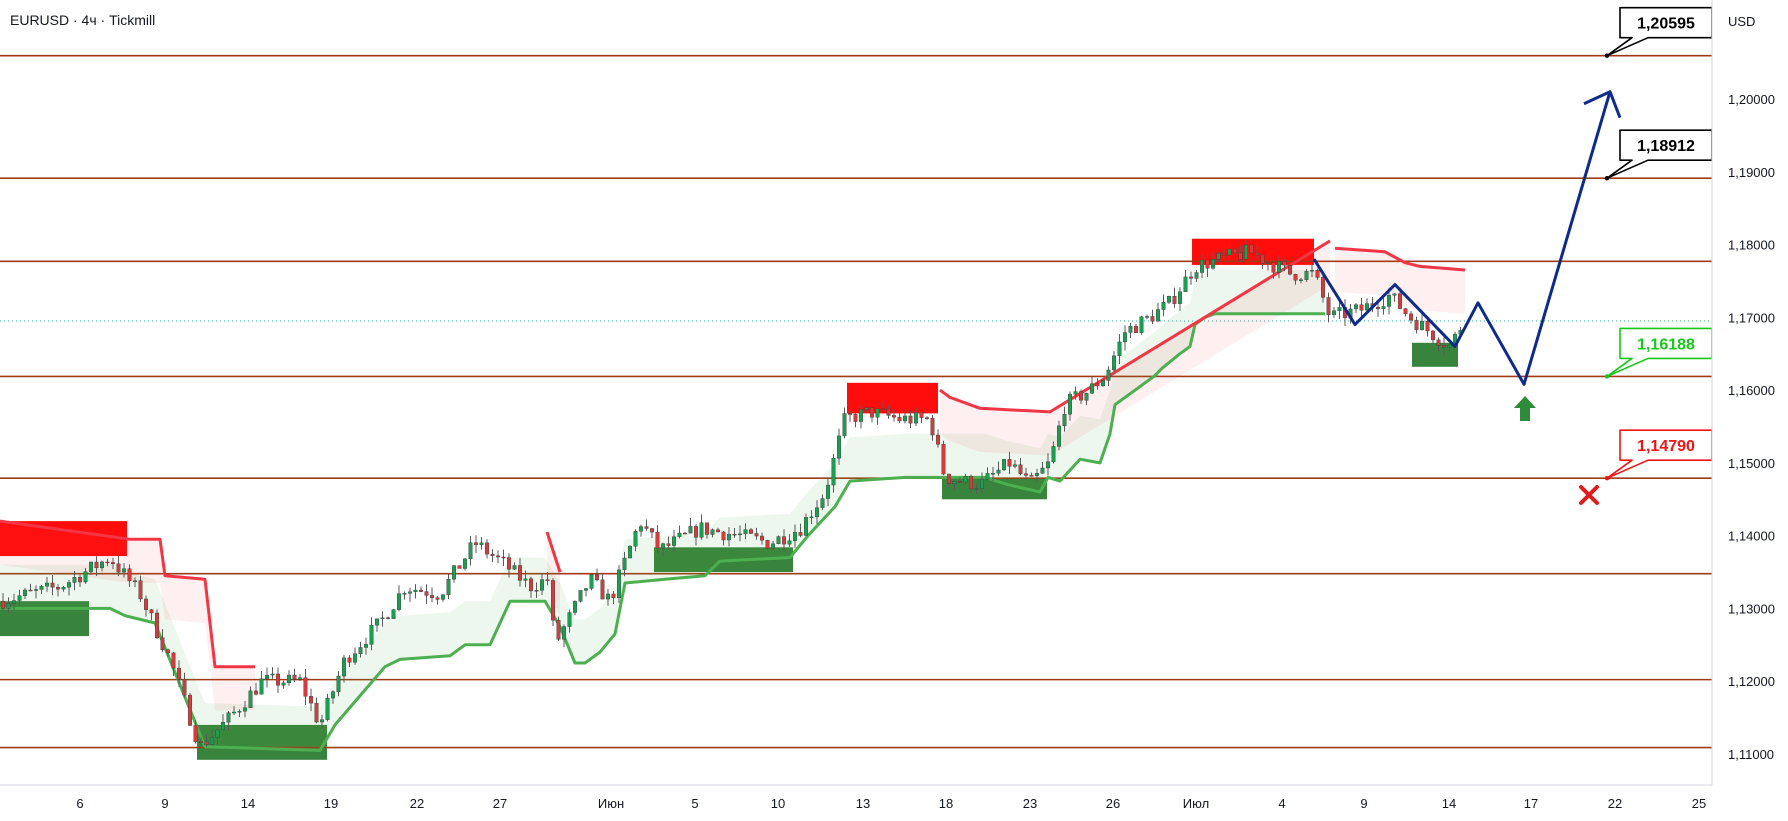 The width and height of the screenshot is (1788, 821). Describe the element at coordinates (1400, 259) in the screenshot. I see `downtrend-line` at that location.